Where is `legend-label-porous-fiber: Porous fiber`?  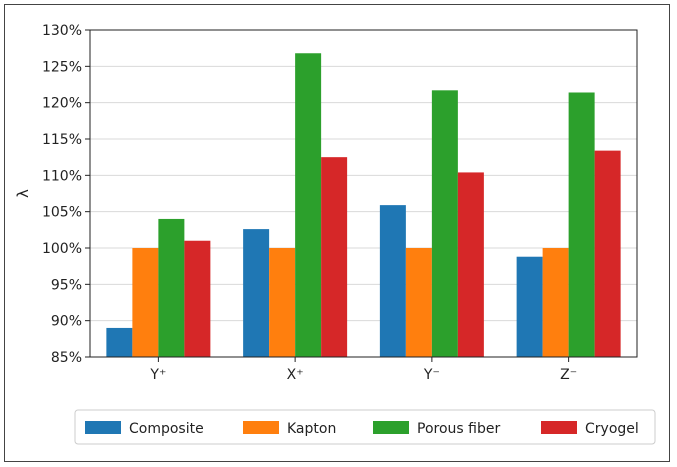
legend-label-porous-fiber: Porous fiber is located at coordinates (458, 429).